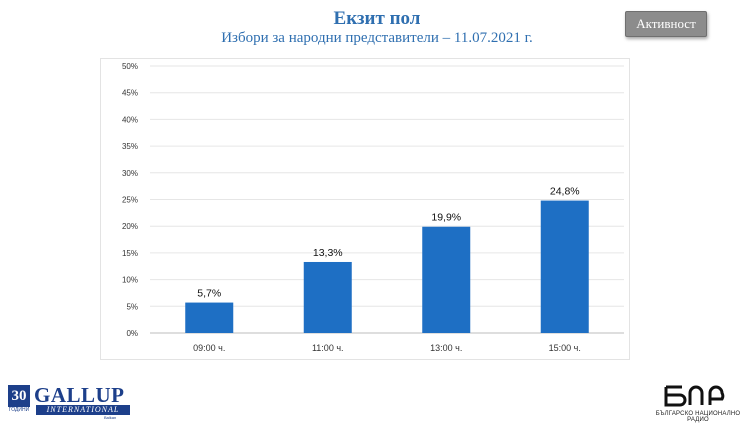 Image resolution: width=754 pixels, height=424 pixels. What do you see at coordinates (132, 306) in the screenshot?
I see `y-tick-label: 5%` at bounding box center [132, 306].